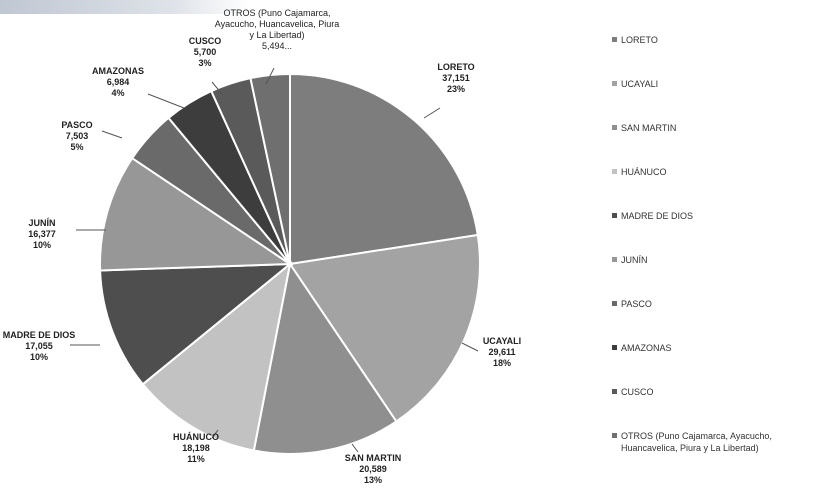 The image size is (824, 498). I want to click on data-label-8: CUSCO 5,700 3%, so click(205, 52).